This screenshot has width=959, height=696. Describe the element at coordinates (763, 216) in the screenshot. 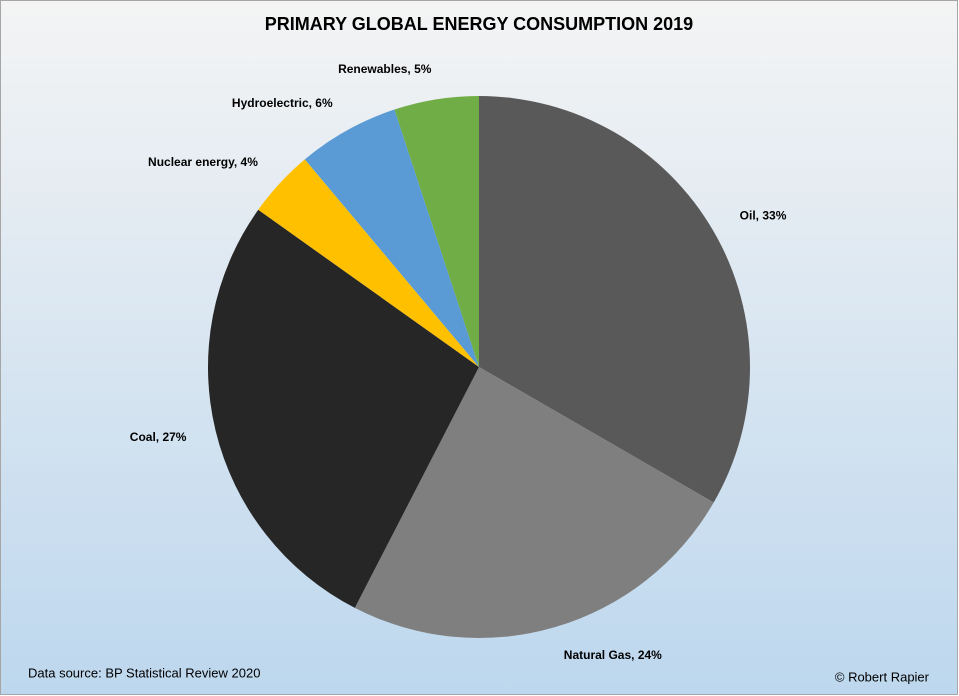

I see `data-label: Oil, 33%` at that location.